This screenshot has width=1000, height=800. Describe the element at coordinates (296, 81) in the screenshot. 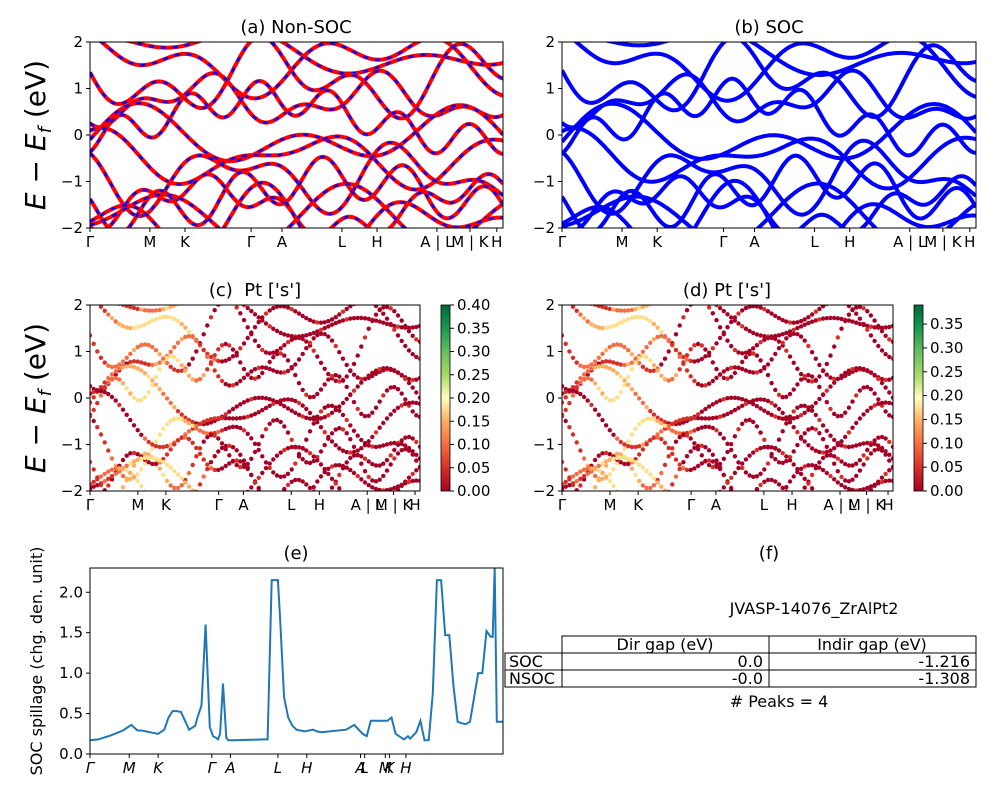

I see `band-line-dashed` at that location.